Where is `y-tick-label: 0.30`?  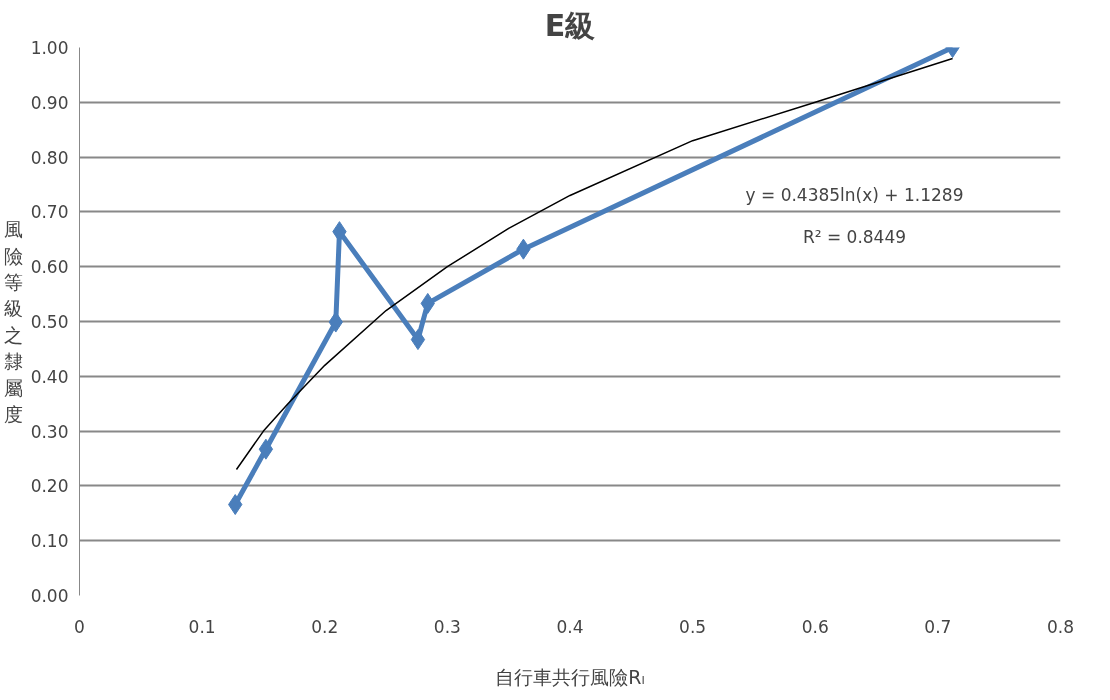 y-tick-label: 0.30 is located at coordinates (49, 431).